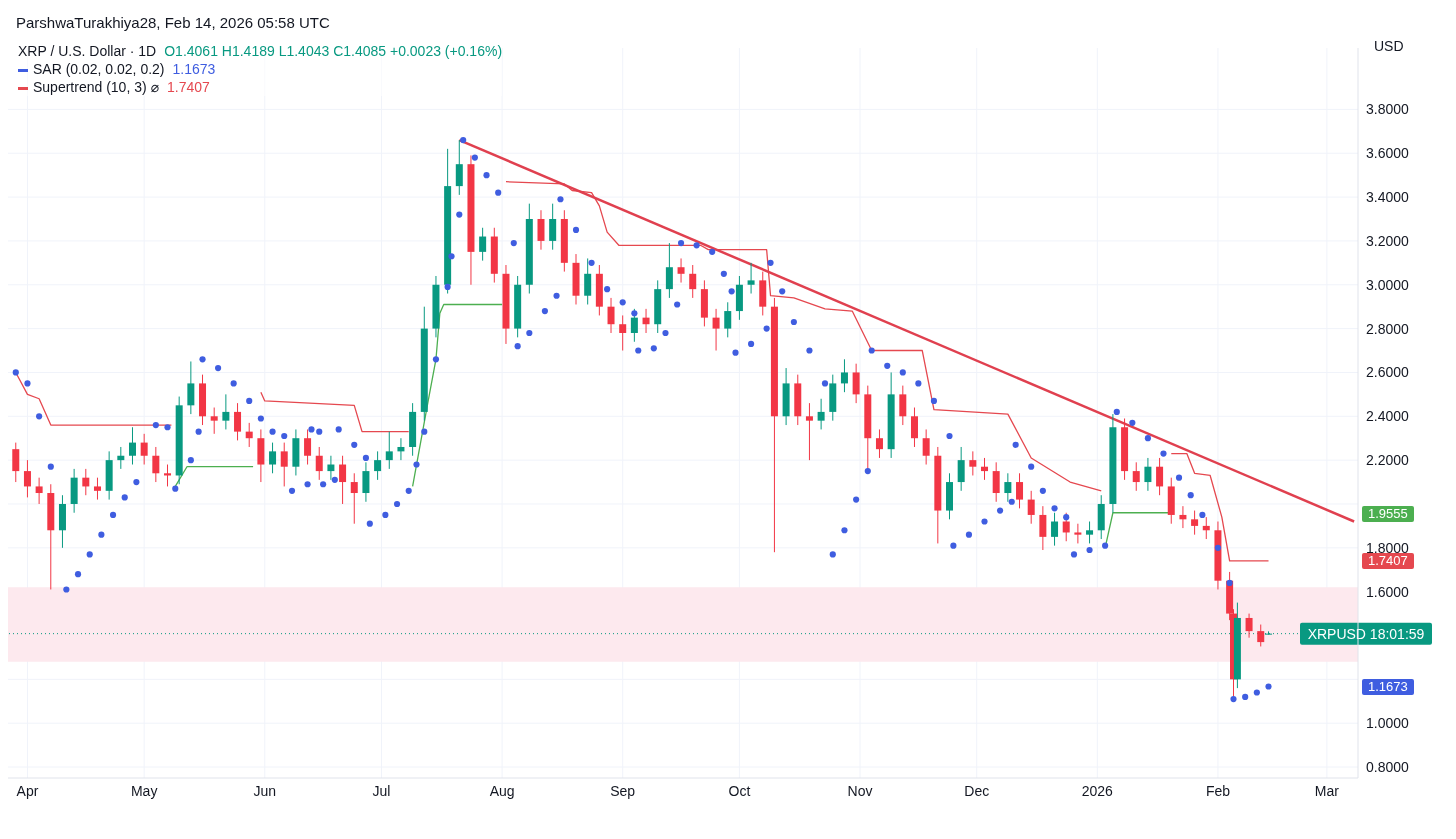  I want to click on text: 1.7407, so click(1388, 560).